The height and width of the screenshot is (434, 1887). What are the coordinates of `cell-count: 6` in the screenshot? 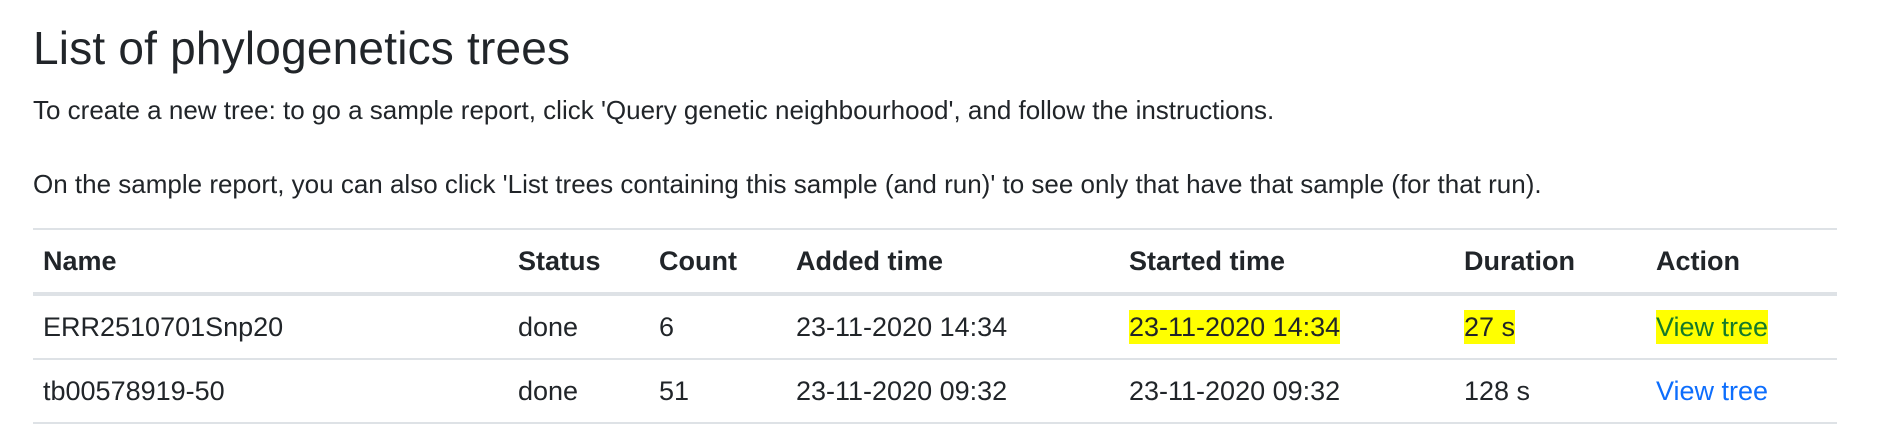 It's located at (667, 326).